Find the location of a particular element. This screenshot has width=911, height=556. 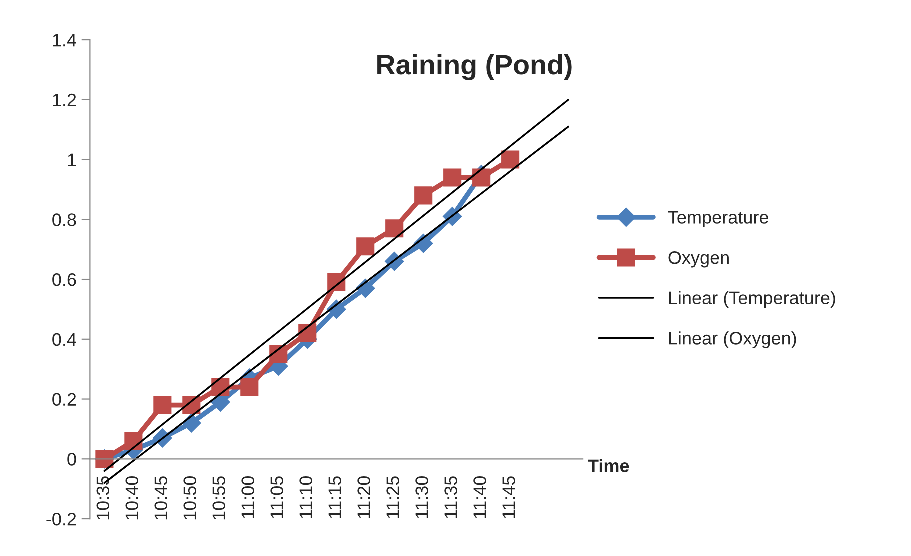

chart-title: Raining (Pond) is located at coordinates (475, 67).